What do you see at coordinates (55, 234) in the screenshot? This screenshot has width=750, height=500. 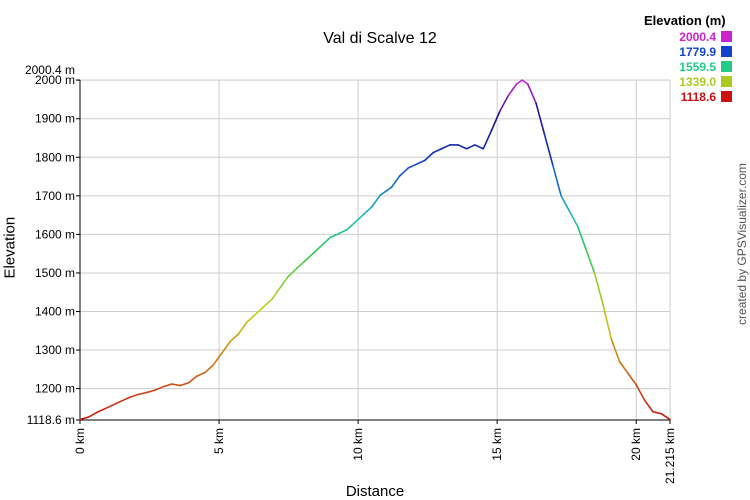 I see `y-tick-label: 1600 m` at bounding box center [55, 234].